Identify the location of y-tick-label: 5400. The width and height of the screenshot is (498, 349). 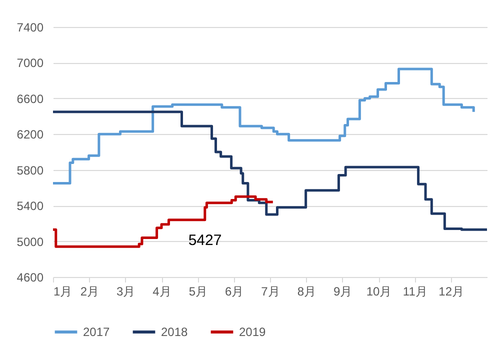
(30, 206).